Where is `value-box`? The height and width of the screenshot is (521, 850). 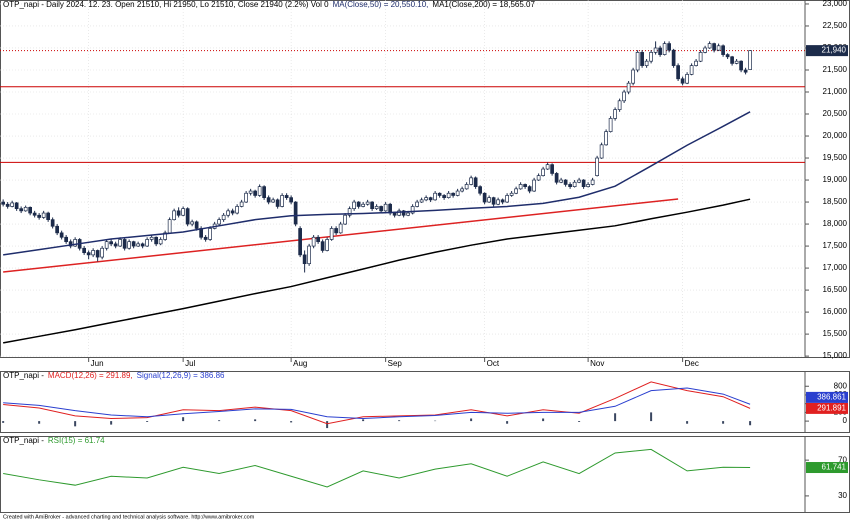 value-box is located at coordinates (827, 408).